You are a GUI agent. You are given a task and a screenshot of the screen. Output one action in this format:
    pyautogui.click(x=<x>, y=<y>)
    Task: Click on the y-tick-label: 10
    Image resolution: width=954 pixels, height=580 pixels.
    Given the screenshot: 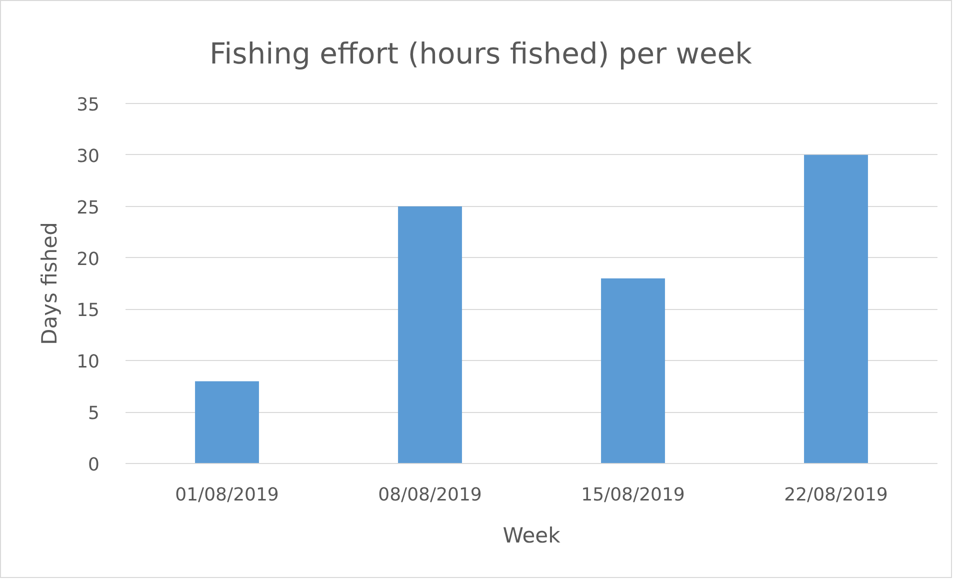 What is the action you would take?
    pyautogui.click(x=88, y=362)
    